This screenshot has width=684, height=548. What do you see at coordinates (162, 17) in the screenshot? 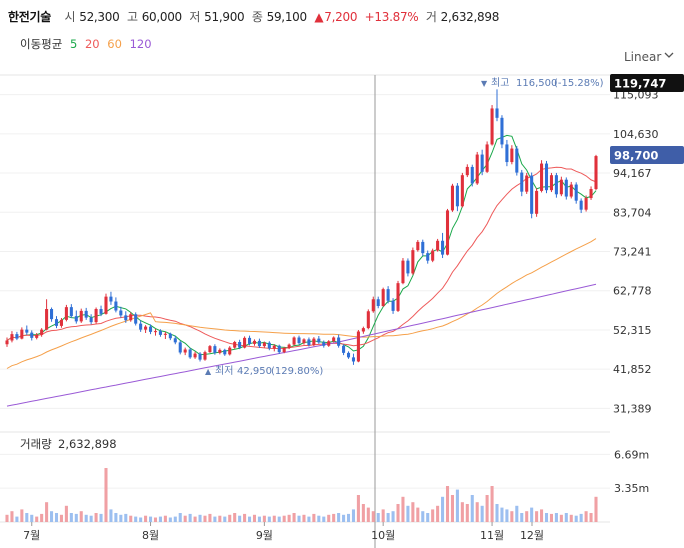
I see `high-value: 60,000` at bounding box center [162, 17].